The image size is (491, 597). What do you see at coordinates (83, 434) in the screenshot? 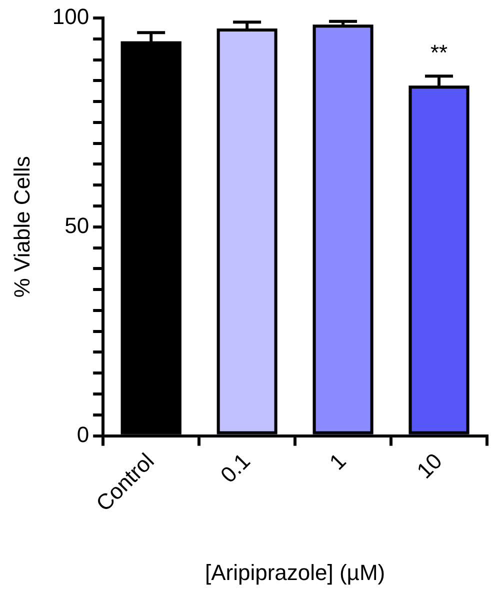
I see `y-tick-label: 0` at bounding box center [83, 434].